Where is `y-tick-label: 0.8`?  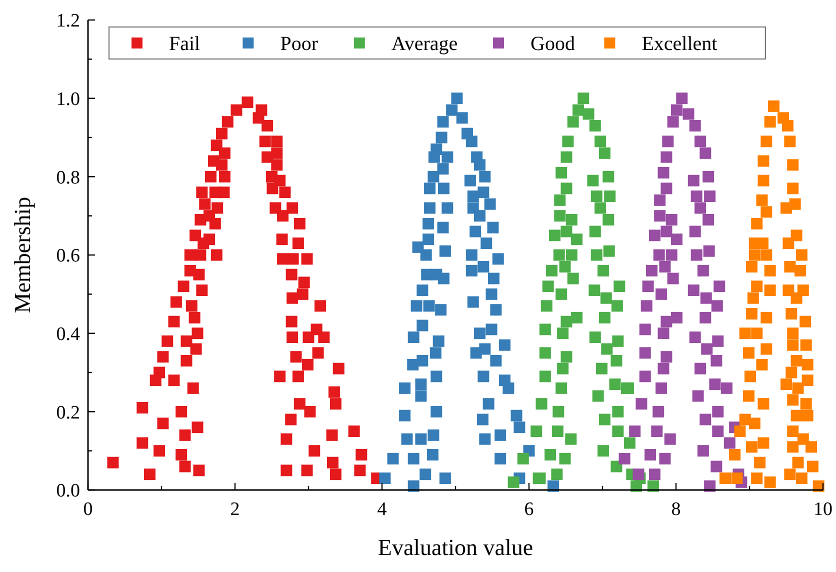 y-tick-label: 0.8 is located at coordinates (68, 177).